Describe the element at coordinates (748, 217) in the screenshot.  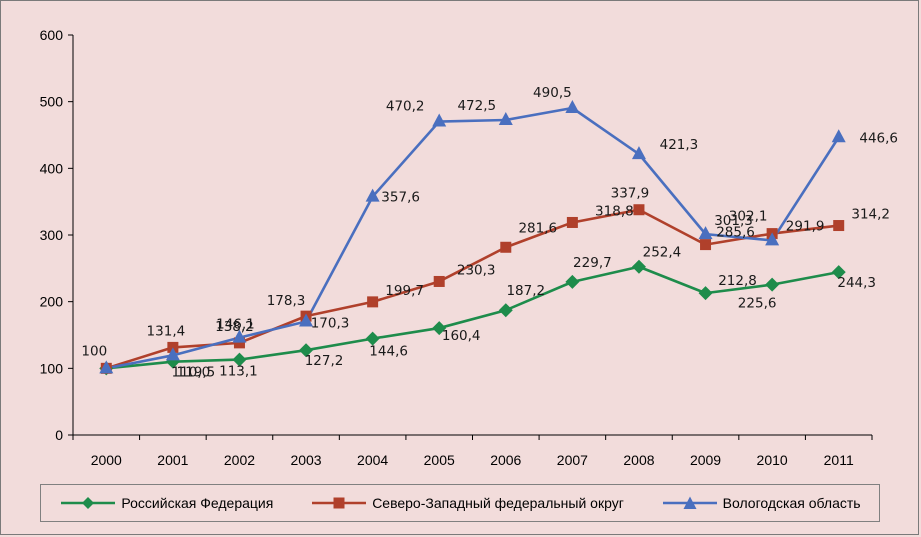
I see `data-label-szfo: 302,1` at that location.